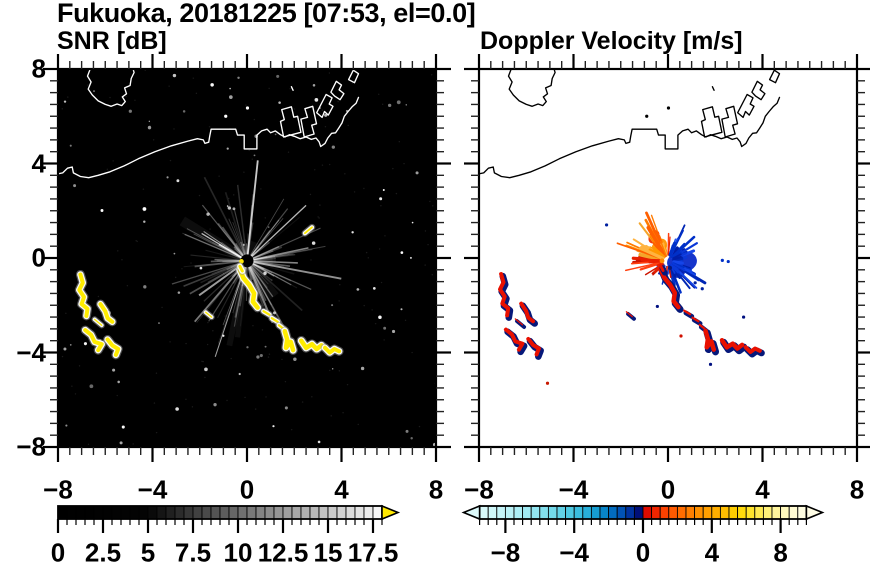 The image size is (870, 570). I want to click on snr-colorbar, so click(228, 518).